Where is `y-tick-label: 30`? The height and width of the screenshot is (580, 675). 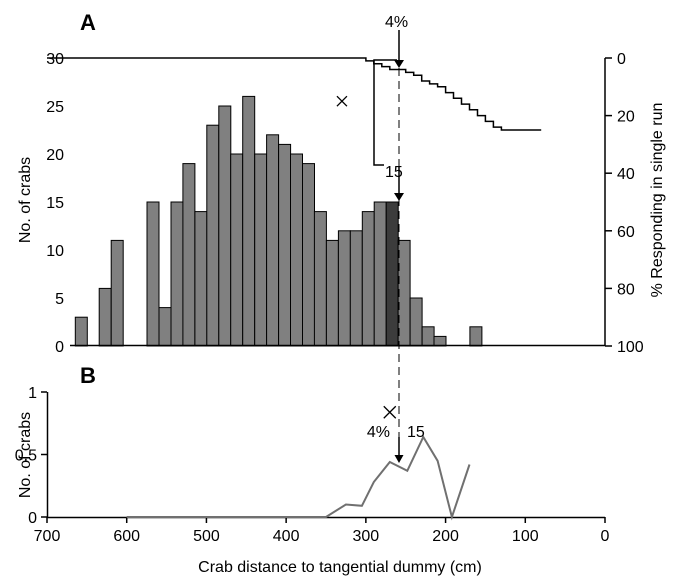
y-tick-label: 30 is located at coordinates (55, 59).